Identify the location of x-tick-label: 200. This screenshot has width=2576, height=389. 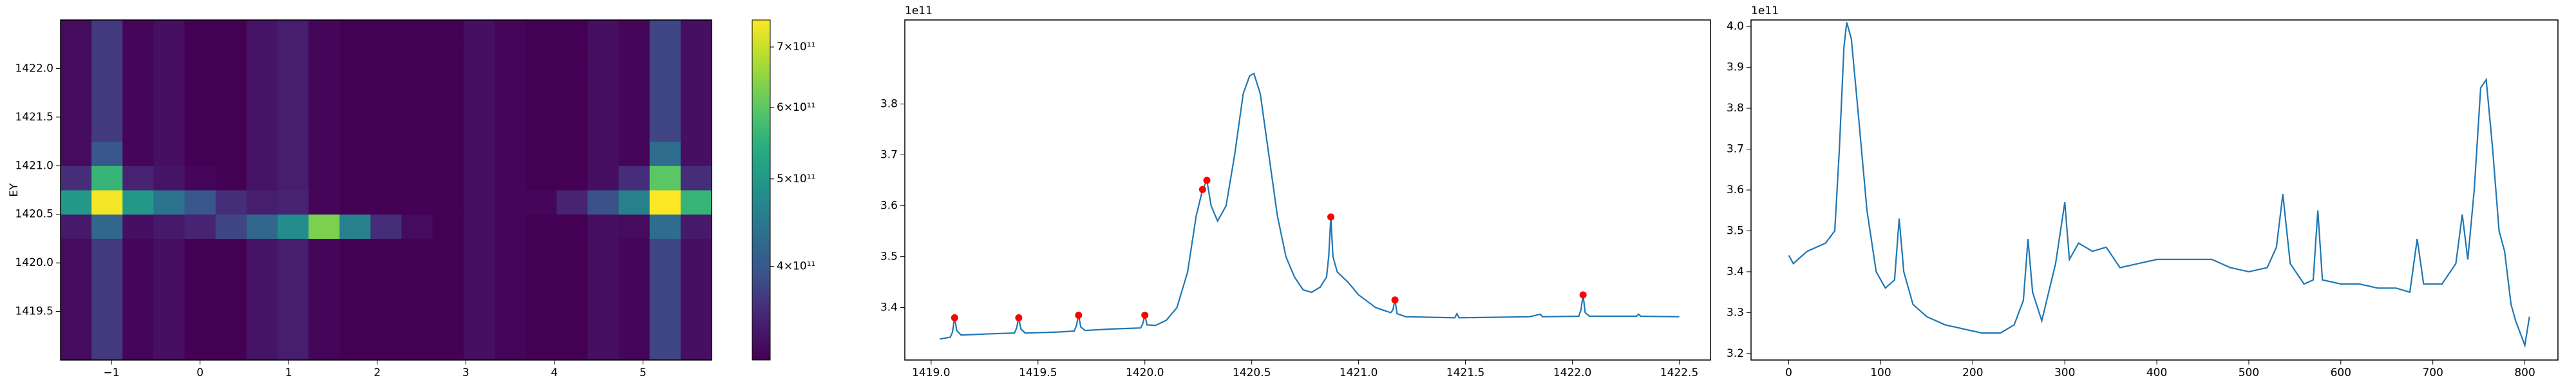
(1973, 373).